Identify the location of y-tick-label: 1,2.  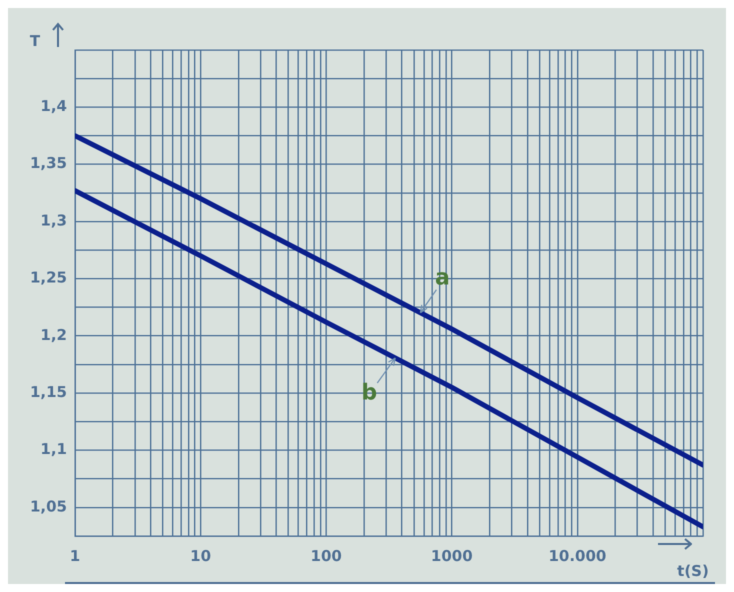
(53, 335).